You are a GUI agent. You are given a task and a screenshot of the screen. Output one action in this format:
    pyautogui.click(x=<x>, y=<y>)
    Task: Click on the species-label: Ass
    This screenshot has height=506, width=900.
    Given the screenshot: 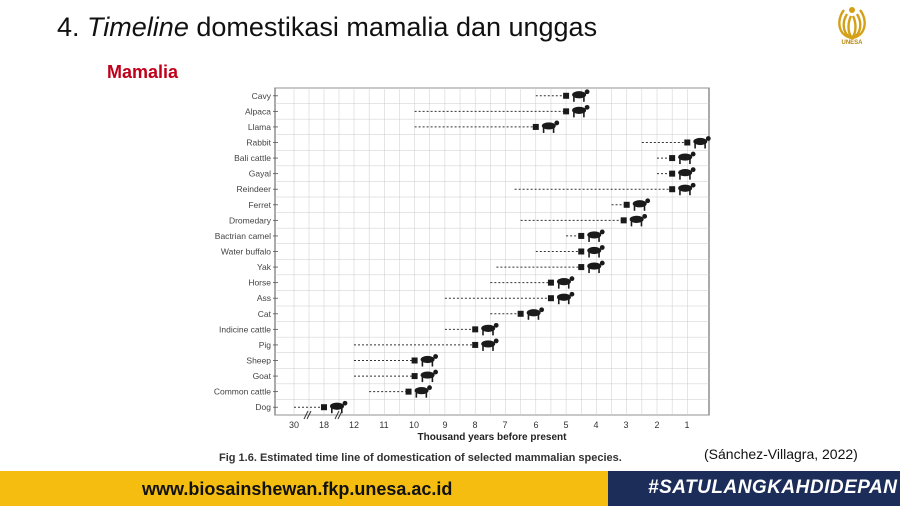 What is the action you would take?
    pyautogui.click(x=264, y=298)
    